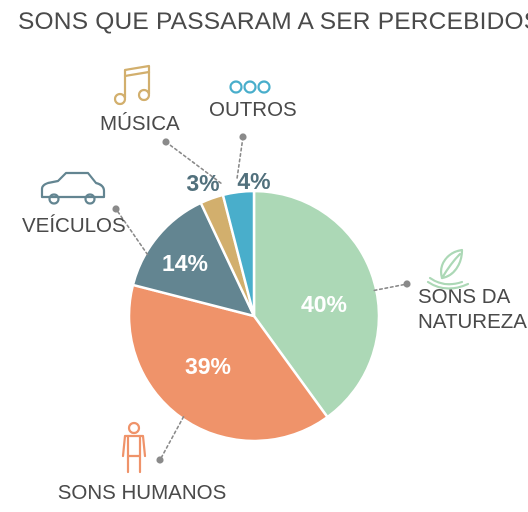 The image size is (528, 512). What do you see at coordinates (448, 269) in the screenshot?
I see `leaf-icon` at bounding box center [448, 269].